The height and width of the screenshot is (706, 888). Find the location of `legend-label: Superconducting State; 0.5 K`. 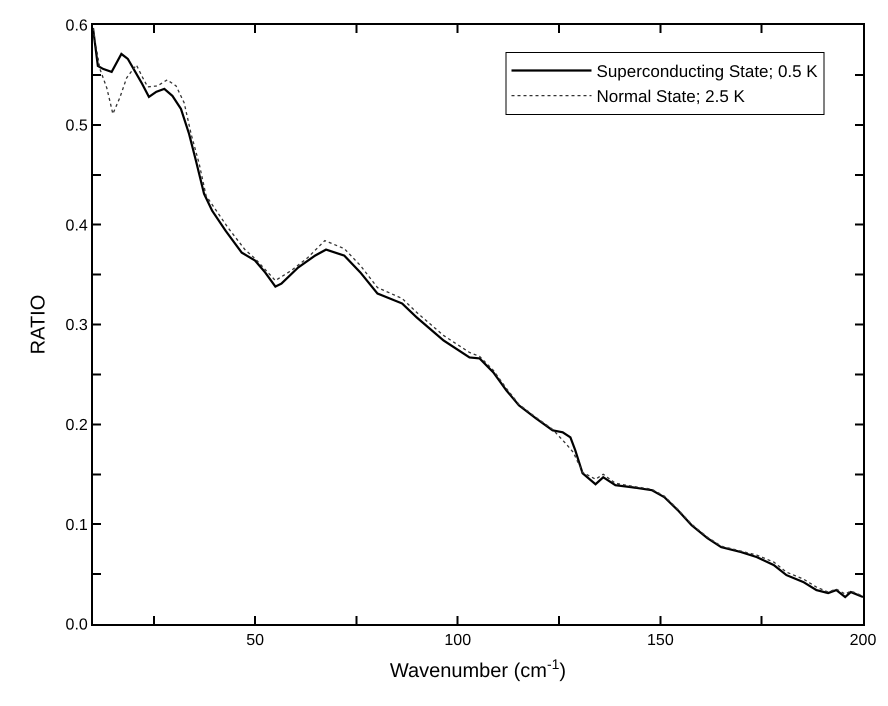

legend-label: Superconducting State; 0.5 K is located at coordinates (707, 72).